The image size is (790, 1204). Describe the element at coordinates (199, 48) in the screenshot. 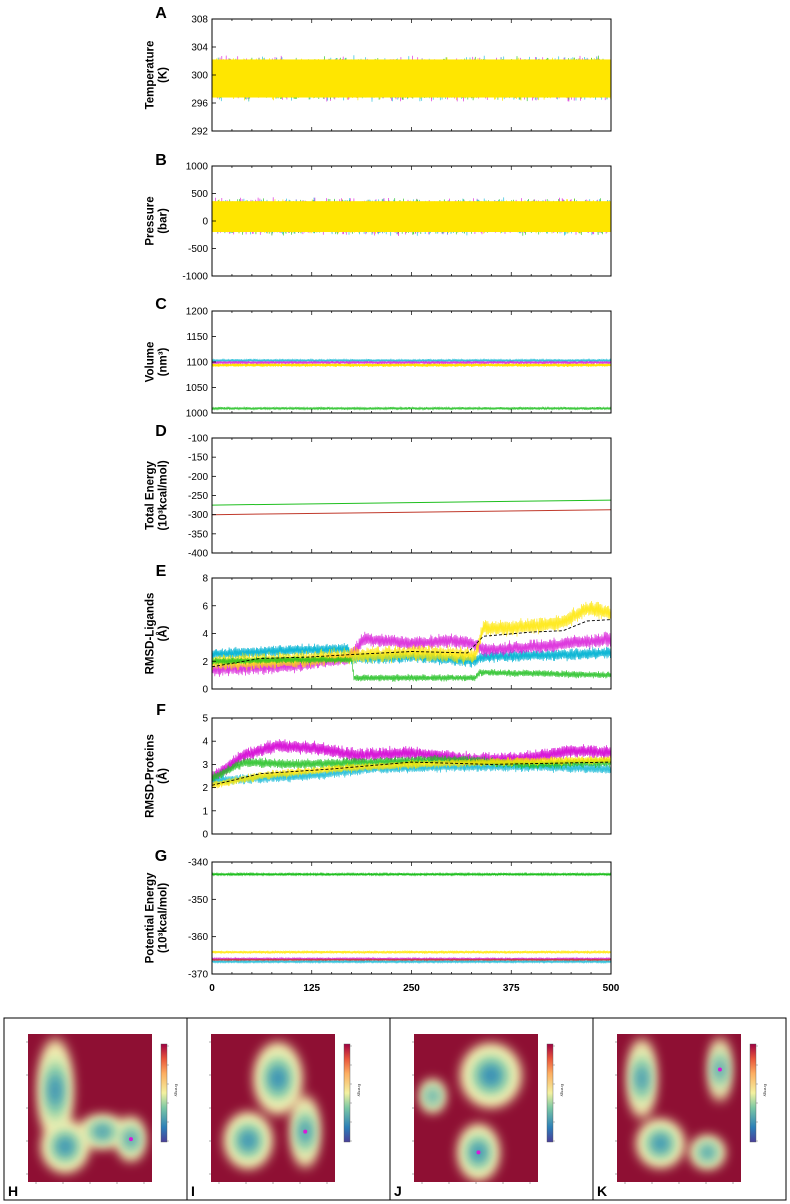

I see `y-tick-label: 304` at that location.